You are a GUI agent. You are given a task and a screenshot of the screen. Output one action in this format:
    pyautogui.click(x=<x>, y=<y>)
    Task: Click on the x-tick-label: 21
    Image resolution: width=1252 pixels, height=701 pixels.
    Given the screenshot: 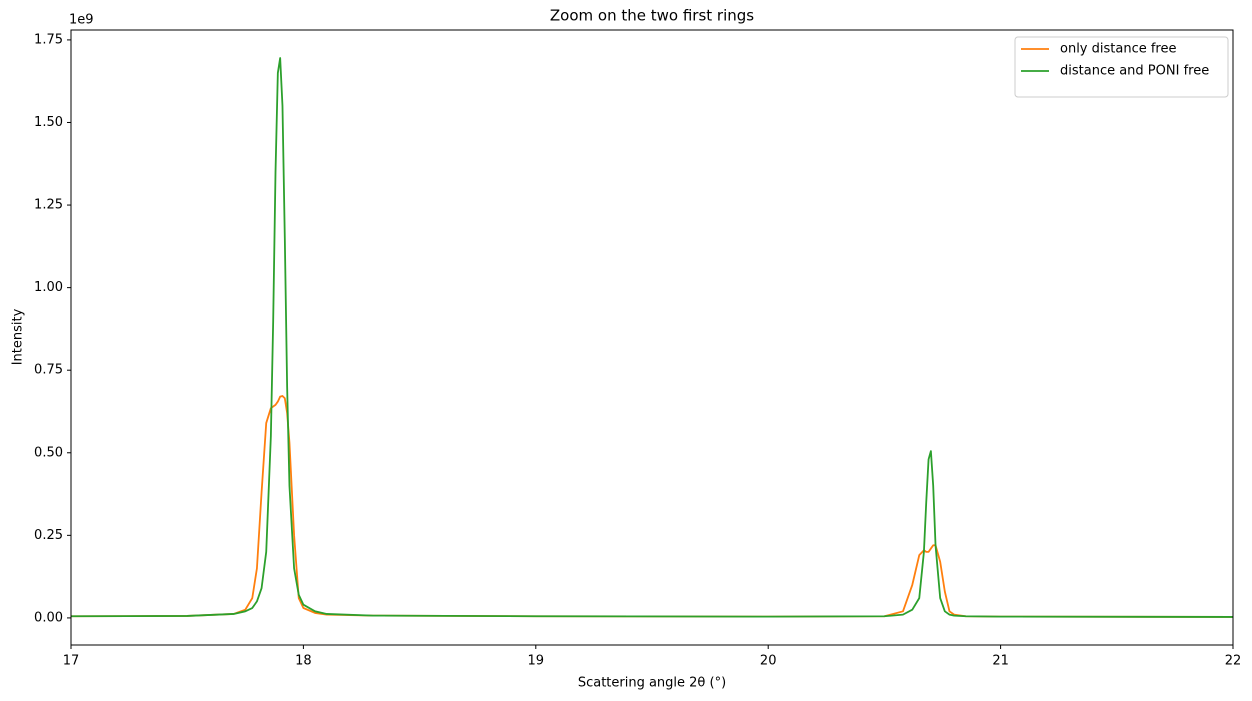 What is the action you would take?
    pyautogui.click(x=1000, y=661)
    